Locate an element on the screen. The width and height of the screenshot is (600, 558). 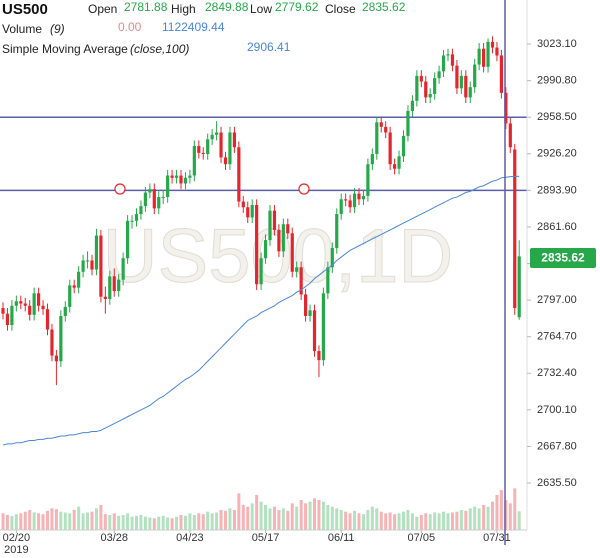
close-label: Close is located at coordinates (340, 9).